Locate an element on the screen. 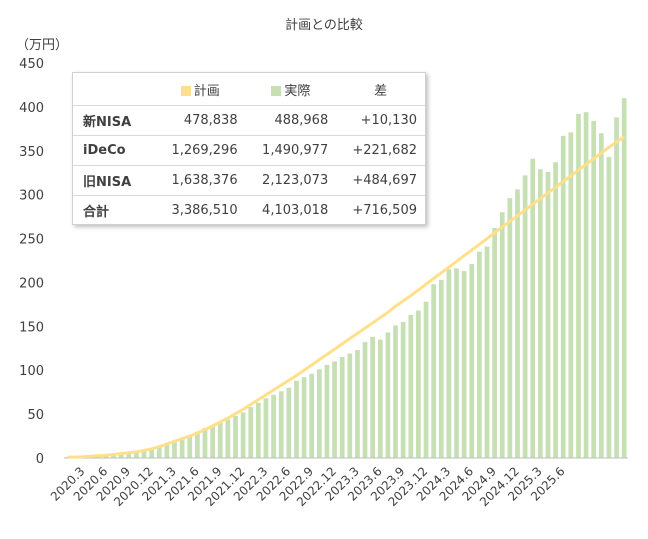  y-tick-label: 50 is located at coordinates (35, 415).